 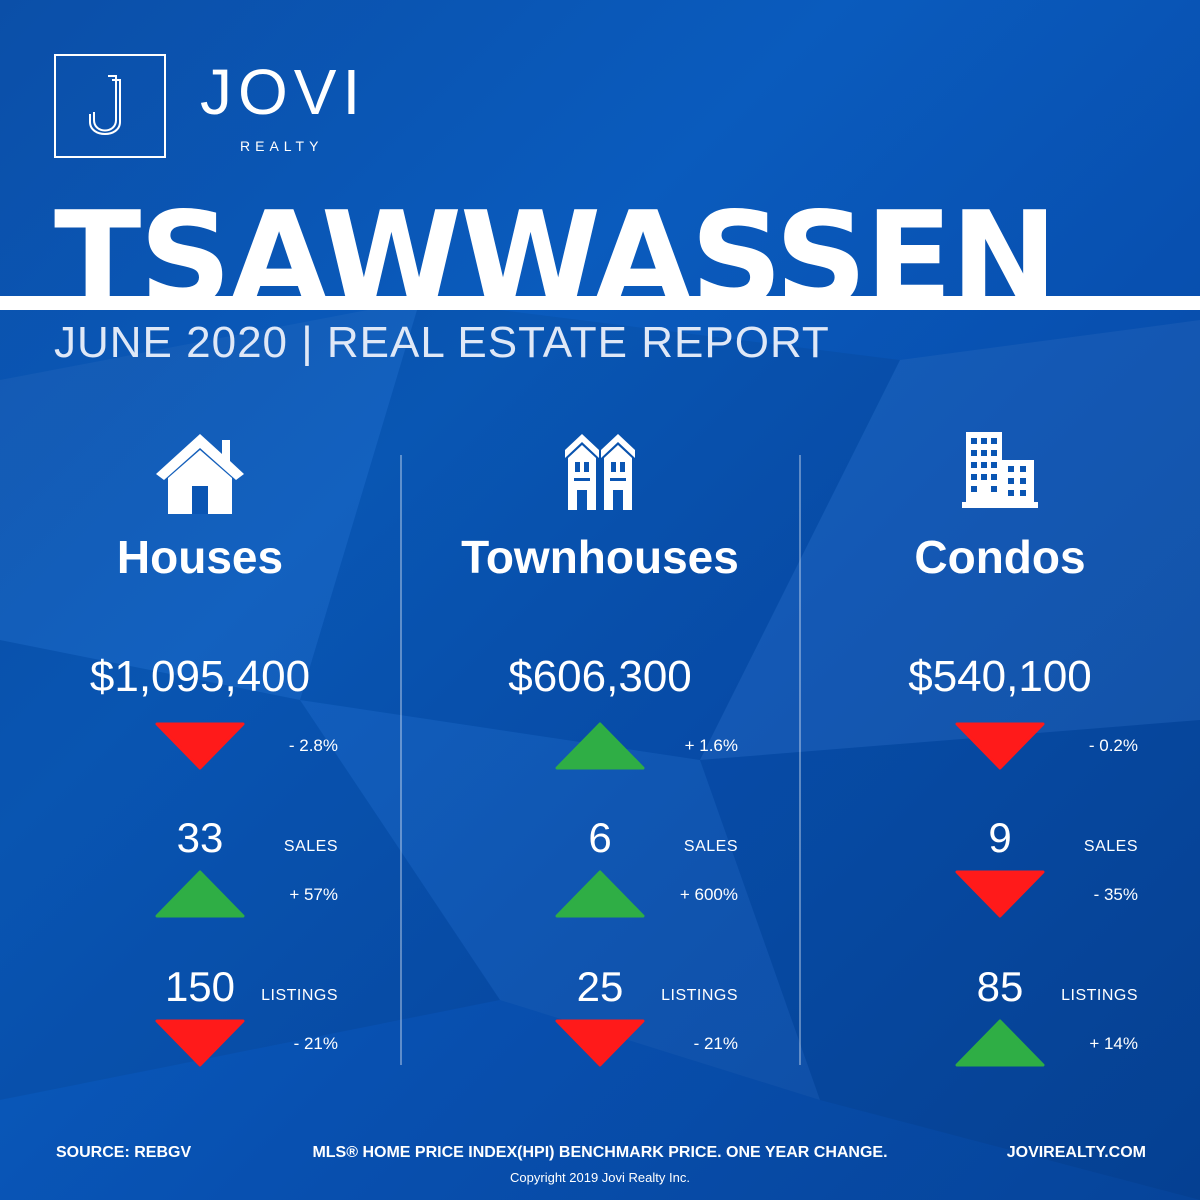 I want to click on brand-name: JOVI, so click(x=283, y=92).